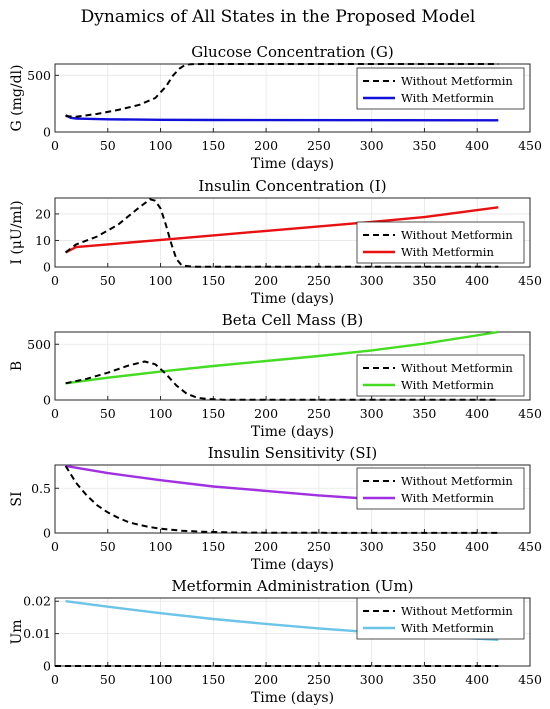 The width and height of the screenshot is (550, 709). Describe the element at coordinates (17, 631) in the screenshot. I see `y-axis-label: Um` at that location.